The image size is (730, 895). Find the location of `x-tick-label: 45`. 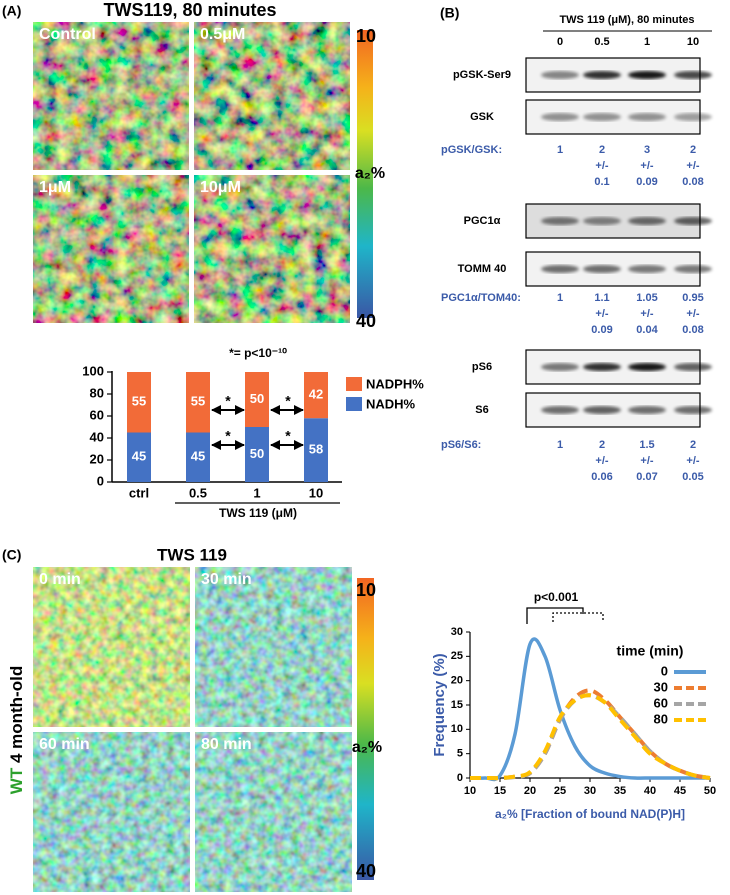

x-tick-label: 45 is located at coordinates (680, 791).